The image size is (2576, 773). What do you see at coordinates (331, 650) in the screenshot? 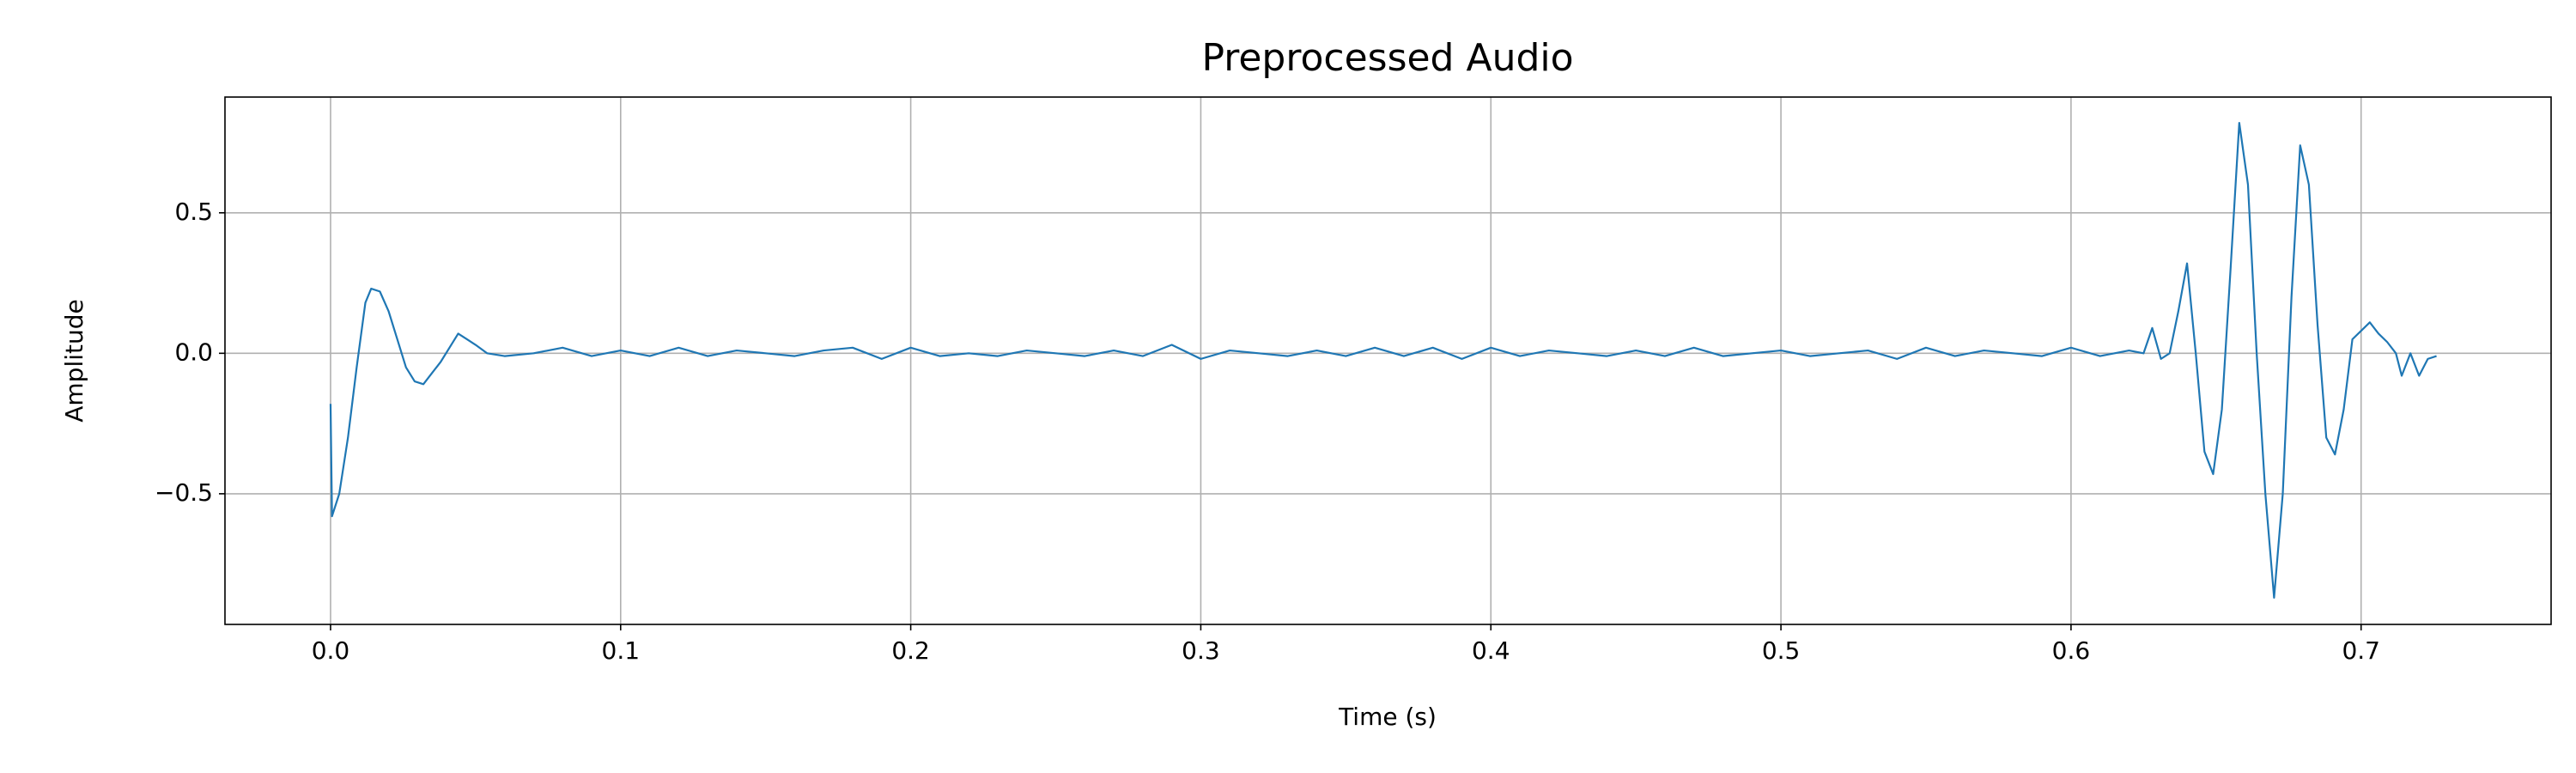
I see `x-tick-label: 0.0` at bounding box center [331, 650].